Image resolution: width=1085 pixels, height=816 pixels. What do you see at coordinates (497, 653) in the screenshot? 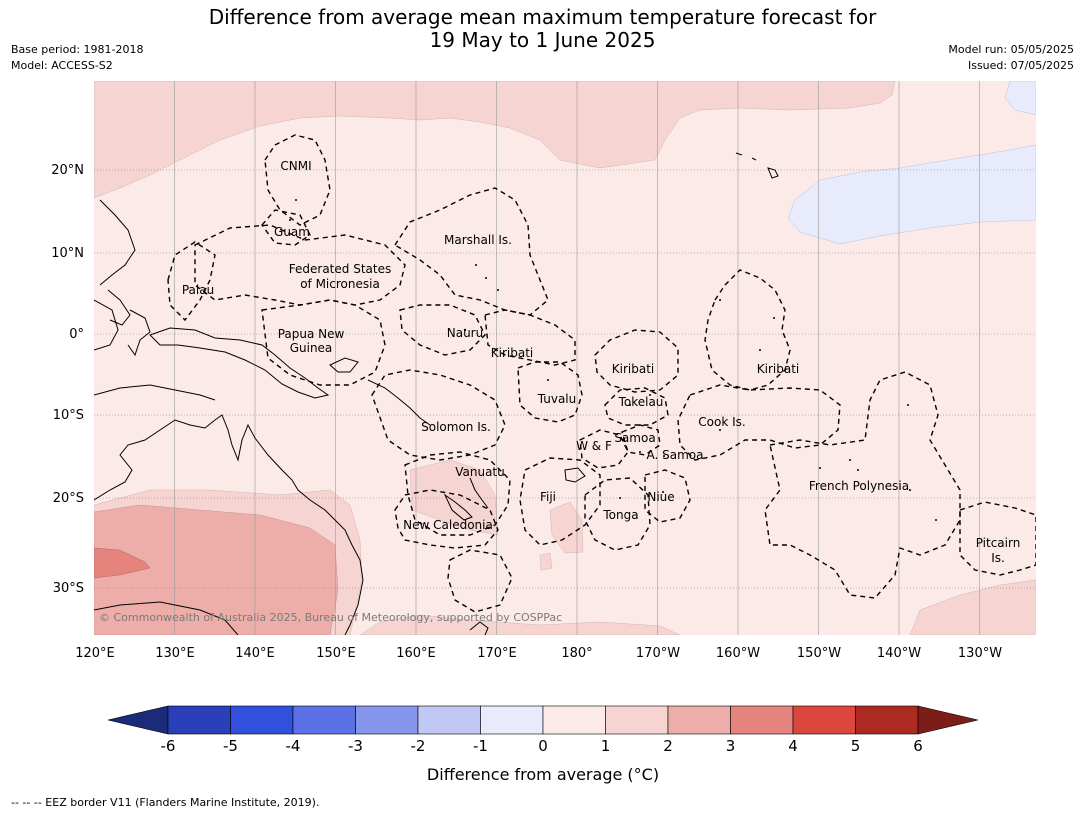
I see `lon-label: 170°E` at bounding box center [497, 653].